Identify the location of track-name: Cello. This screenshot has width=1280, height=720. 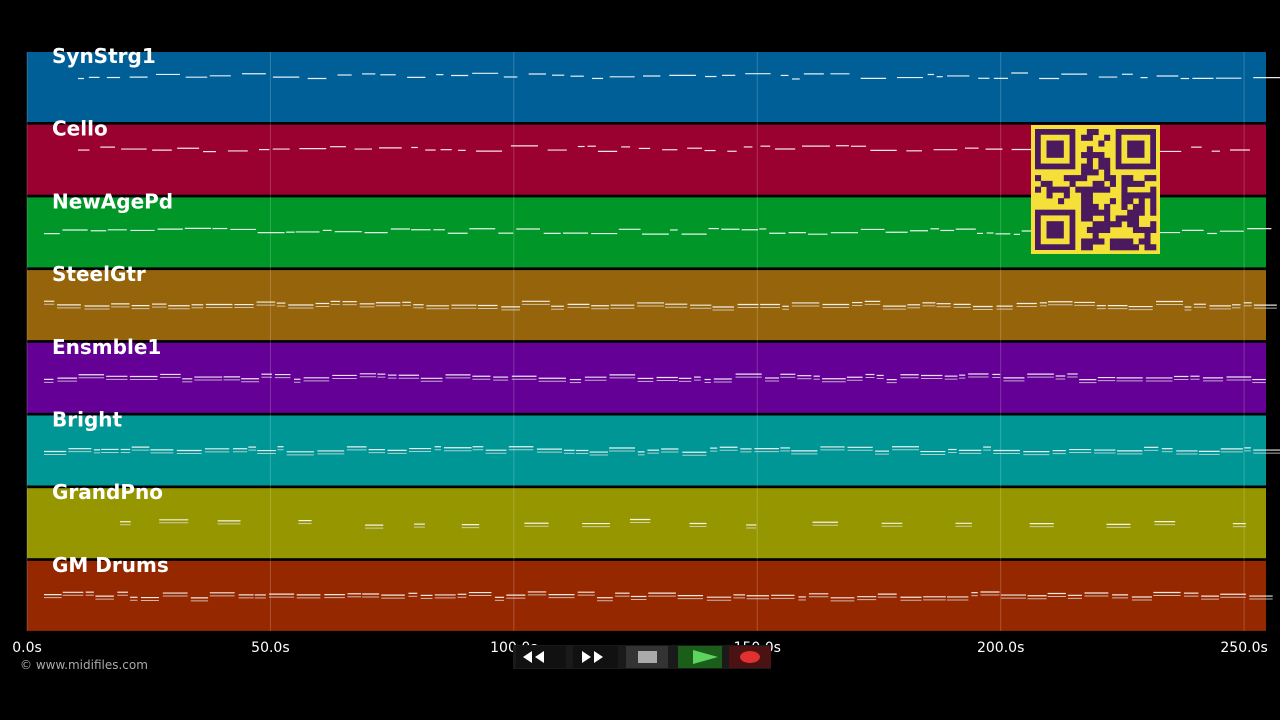
(80, 129).